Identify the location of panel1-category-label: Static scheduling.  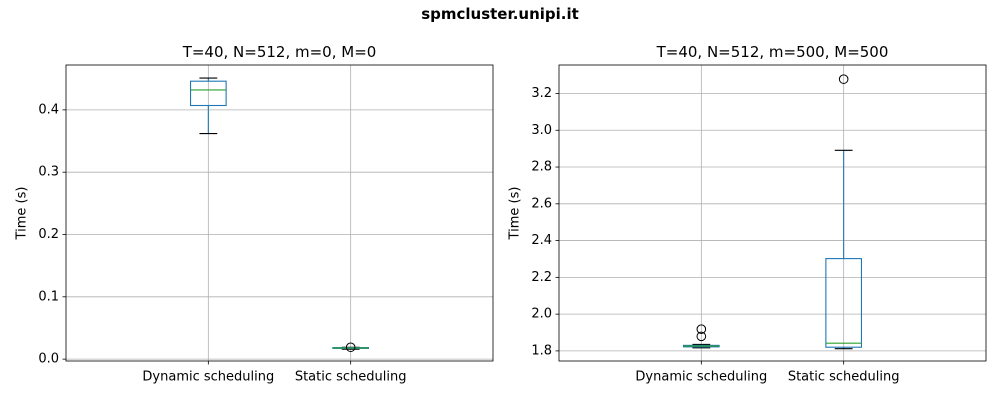
(351, 377).